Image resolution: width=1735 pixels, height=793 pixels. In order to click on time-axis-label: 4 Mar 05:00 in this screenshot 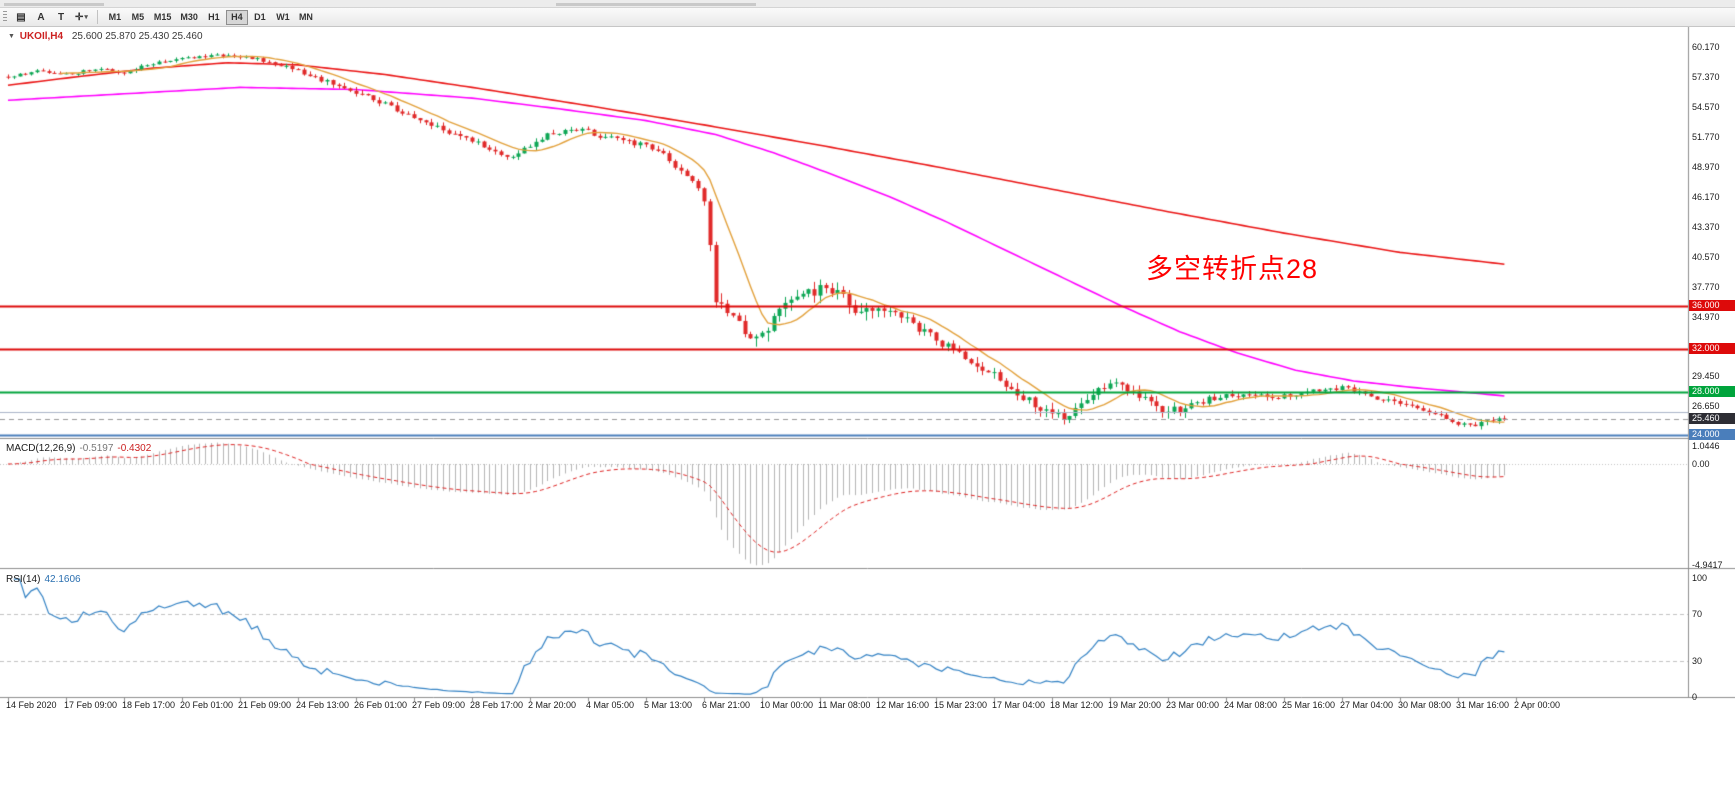, I will do `click(610, 705)`.